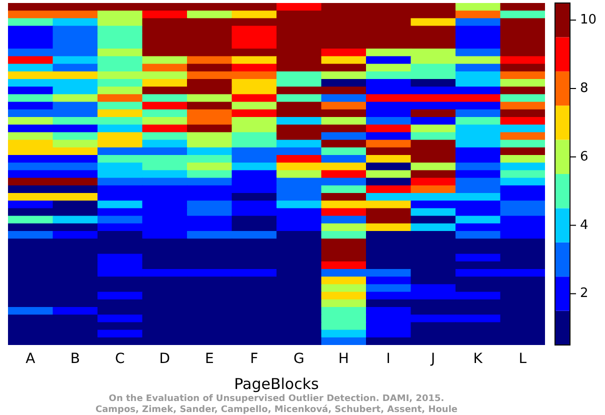 The width and height of the screenshot is (605, 415). Describe the element at coordinates (522, 358) in the screenshot. I see `x-tick-label: L` at that location.